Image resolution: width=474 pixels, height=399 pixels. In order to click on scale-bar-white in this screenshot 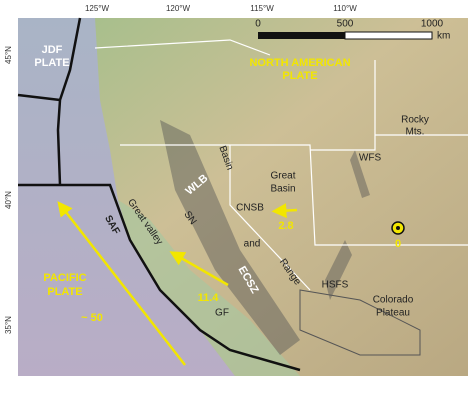, I will do `click(388, 35)`.